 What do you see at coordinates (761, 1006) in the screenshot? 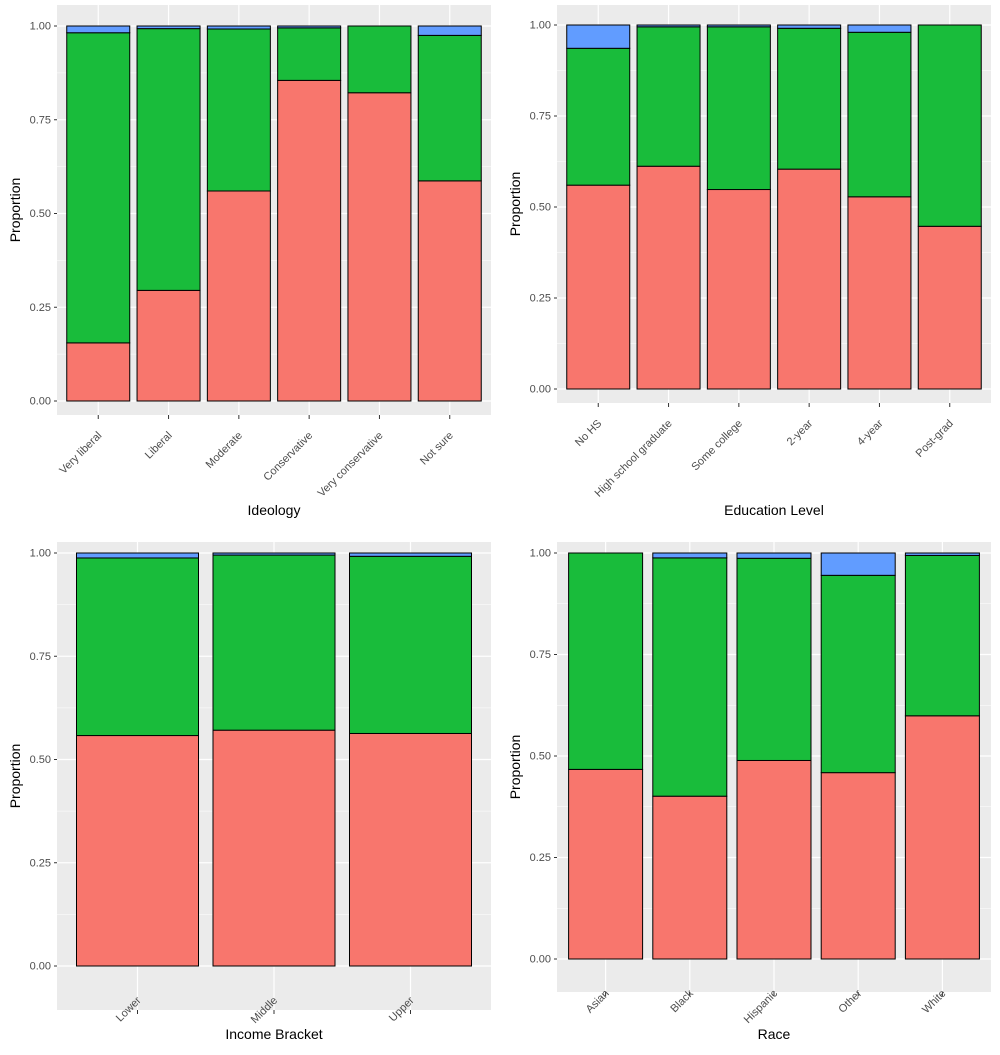
I see `x-tick-label: Hispanic` at bounding box center [761, 1006].